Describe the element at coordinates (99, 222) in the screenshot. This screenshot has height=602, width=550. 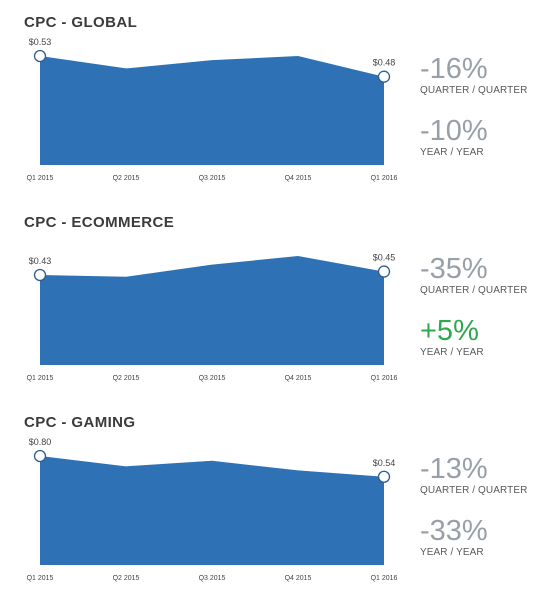
I see `panel-title: CPC - ECOMMERCE` at that location.